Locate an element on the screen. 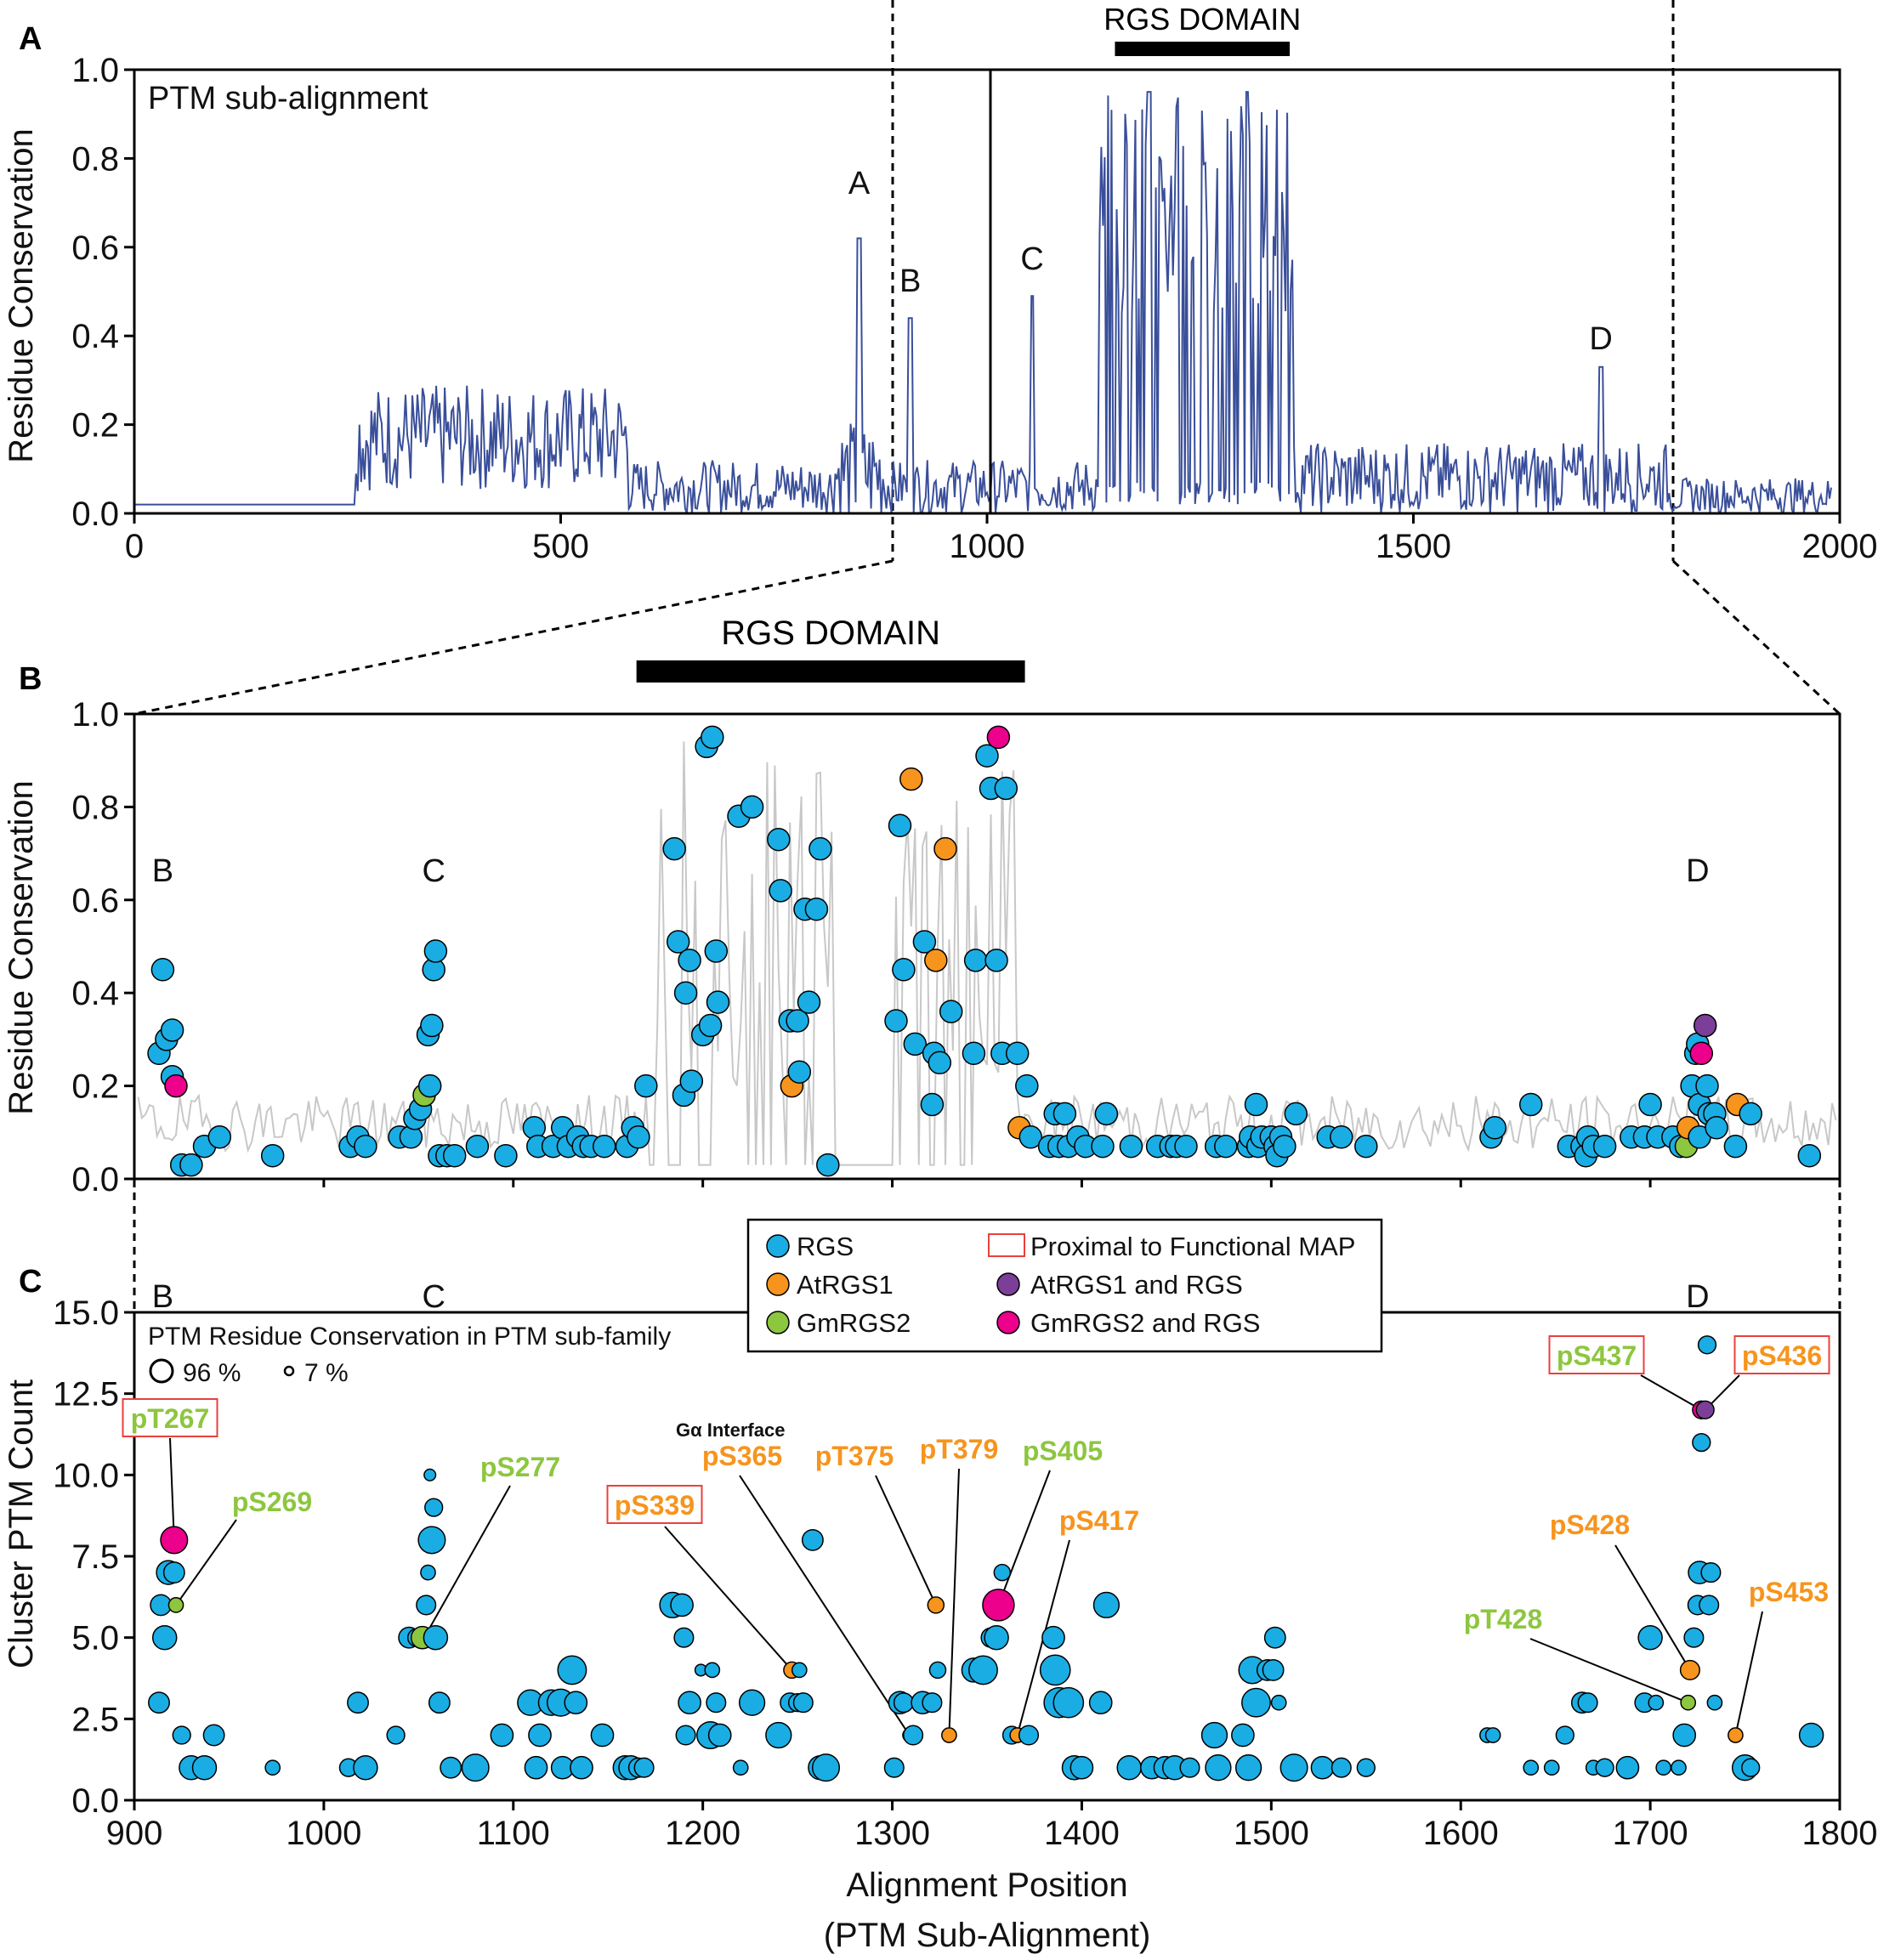  panel-b-ytick-label: 0.4 is located at coordinates (95, 993).